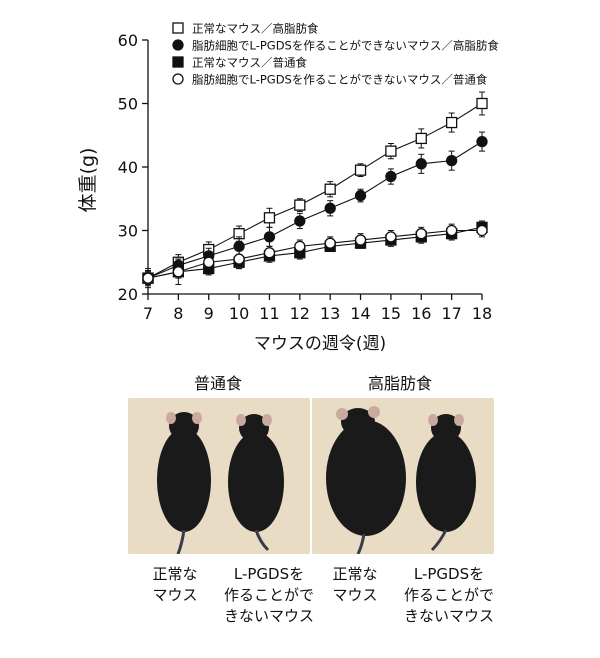 This screenshot has height=658, width=600. Describe the element at coordinates (269, 313) in the screenshot. I see `x-tick-label: 11` at that location.